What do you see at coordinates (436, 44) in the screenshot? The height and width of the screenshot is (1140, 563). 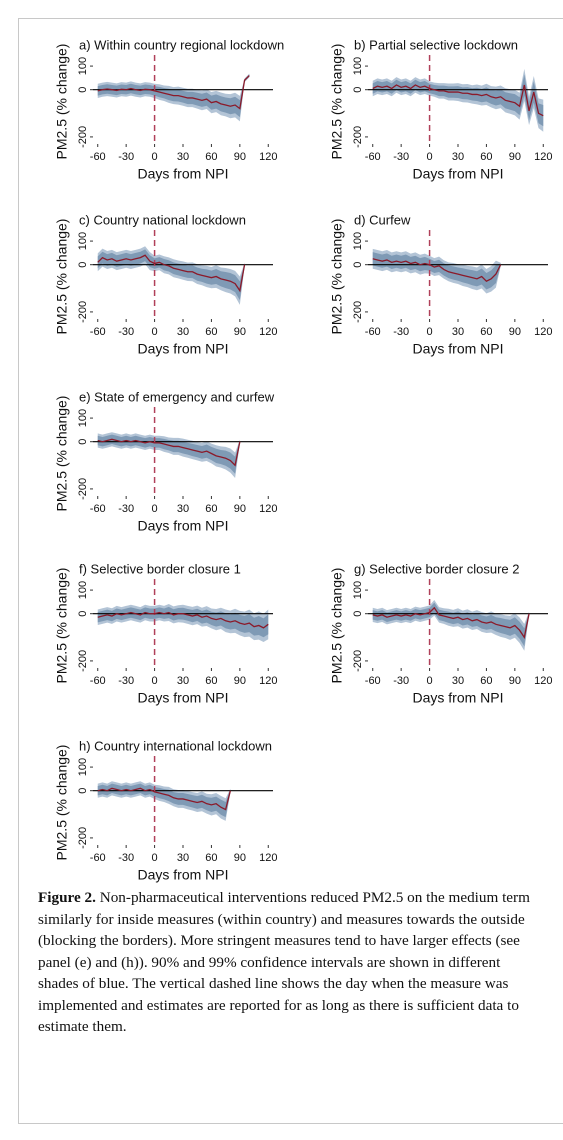 I see `panel-title: b) Partial selective lockdown` at bounding box center [436, 44].